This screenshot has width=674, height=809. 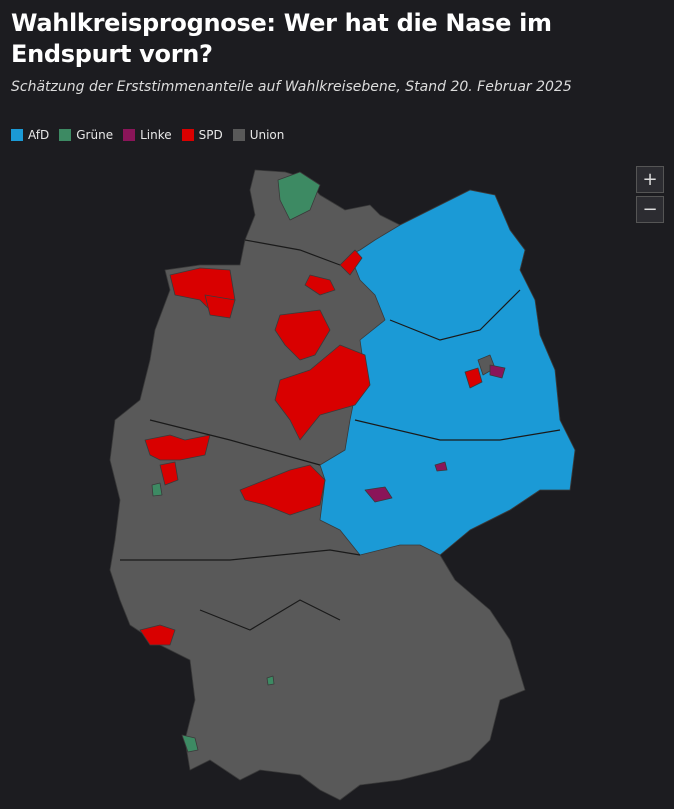 What do you see at coordinates (650, 179) in the screenshot?
I see `zoom-in-button: +` at bounding box center [650, 179].